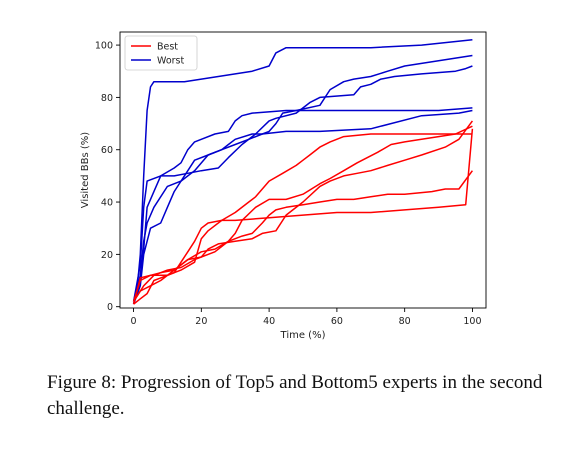  What do you see at coordinates (171, 61) in the screenshot?
I see `legend-label-worst: Worst` at bounding box center [171, 61].